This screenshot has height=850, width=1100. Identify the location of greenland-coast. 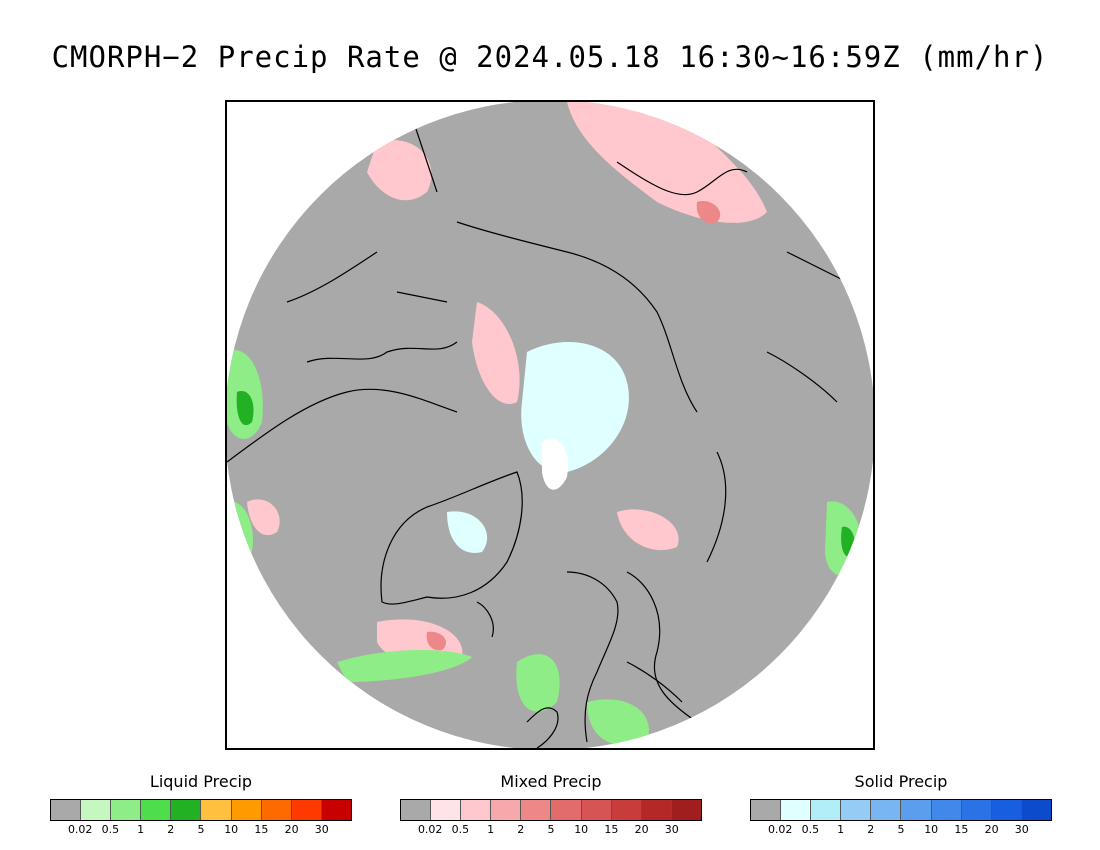
(451, 538).